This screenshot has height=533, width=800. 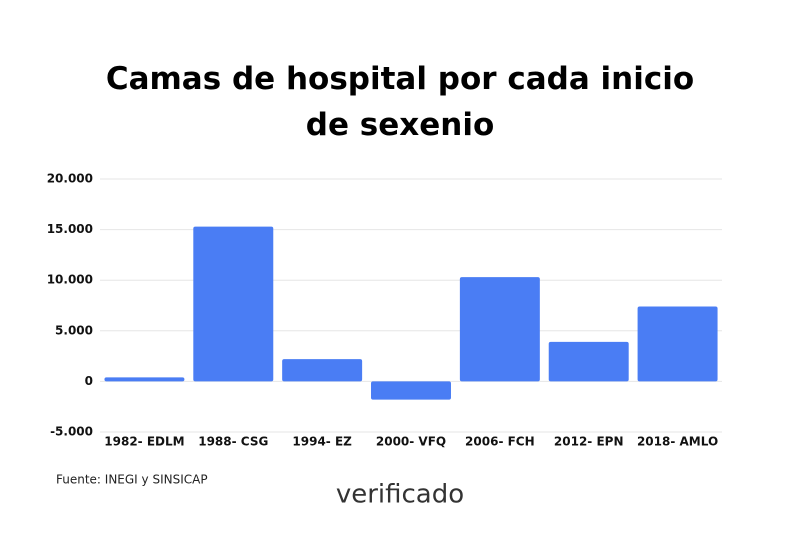 I want to click on y-tick-label: 0, so click(x=89, y=381).